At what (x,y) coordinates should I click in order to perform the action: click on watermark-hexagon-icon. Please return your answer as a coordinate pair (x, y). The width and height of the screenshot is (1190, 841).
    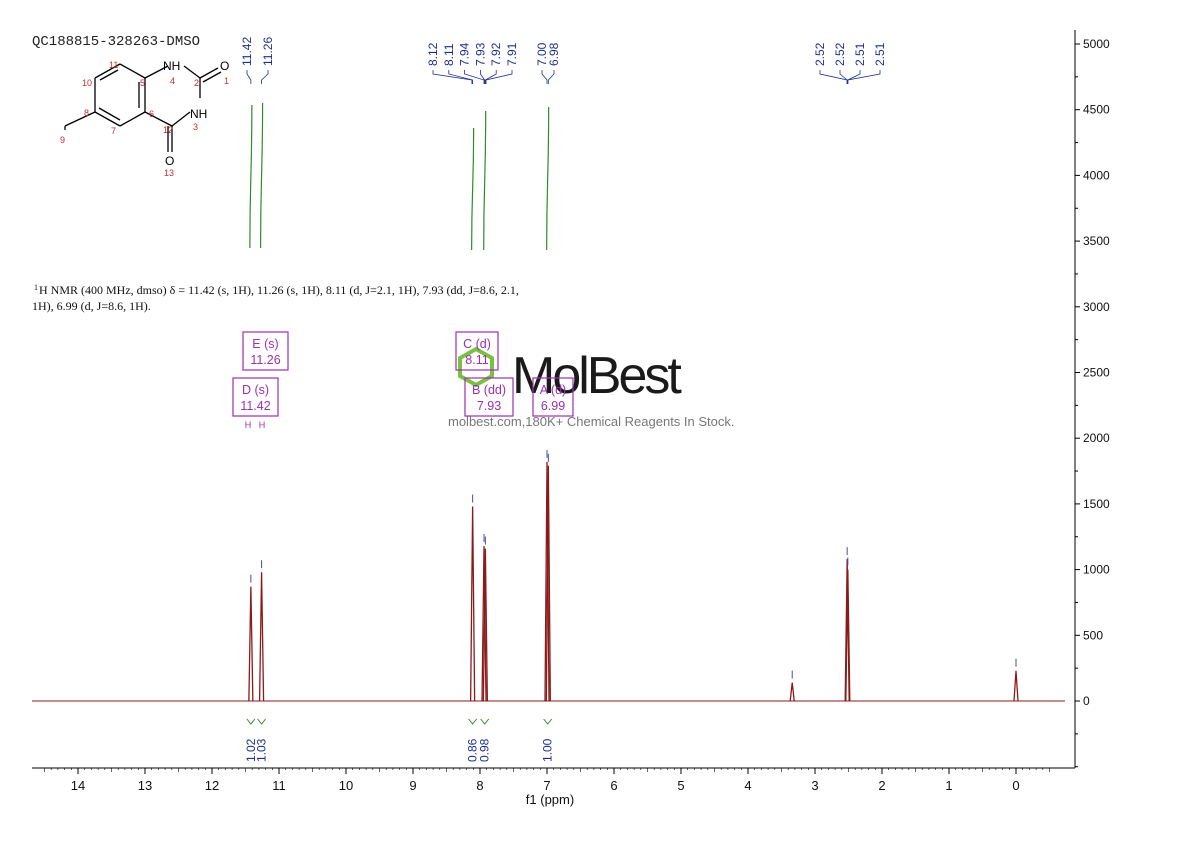
    Looking at the image, I should click on (476, 367).